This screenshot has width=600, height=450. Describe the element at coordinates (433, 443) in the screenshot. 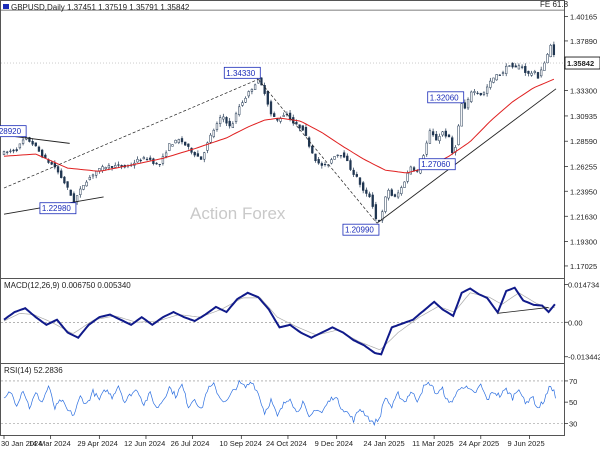

I see `time-tick-label: 11 Mar 2025` at that location.